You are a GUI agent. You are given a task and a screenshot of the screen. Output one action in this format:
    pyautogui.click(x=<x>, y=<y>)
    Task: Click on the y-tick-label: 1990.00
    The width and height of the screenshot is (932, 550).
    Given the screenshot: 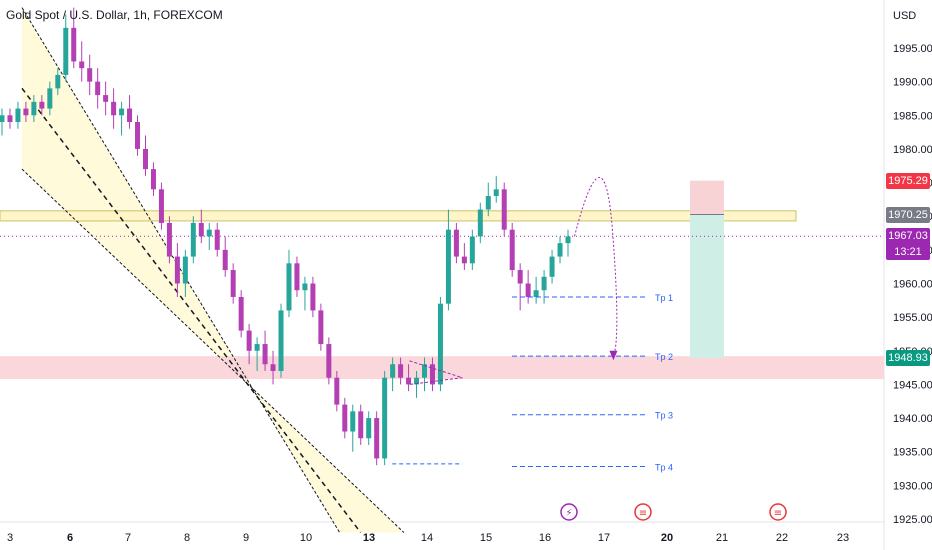 What is the action you would take?
    pyautogui.click(x=912, y=83)
    